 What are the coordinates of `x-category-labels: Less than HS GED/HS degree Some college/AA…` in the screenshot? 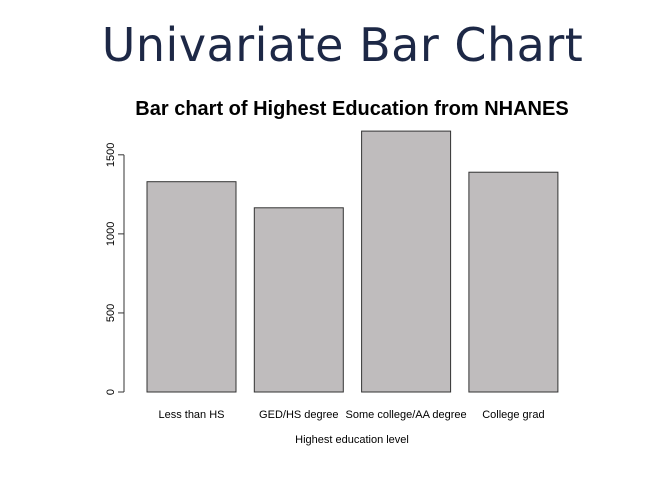 It's located at (351, 415).